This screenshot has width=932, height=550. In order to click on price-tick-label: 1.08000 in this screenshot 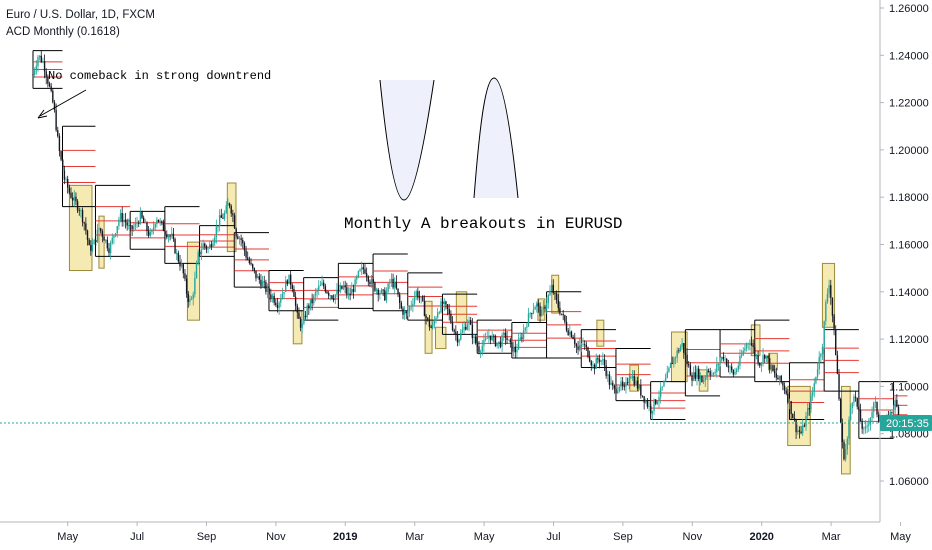, I will do `click(909, 435)`.